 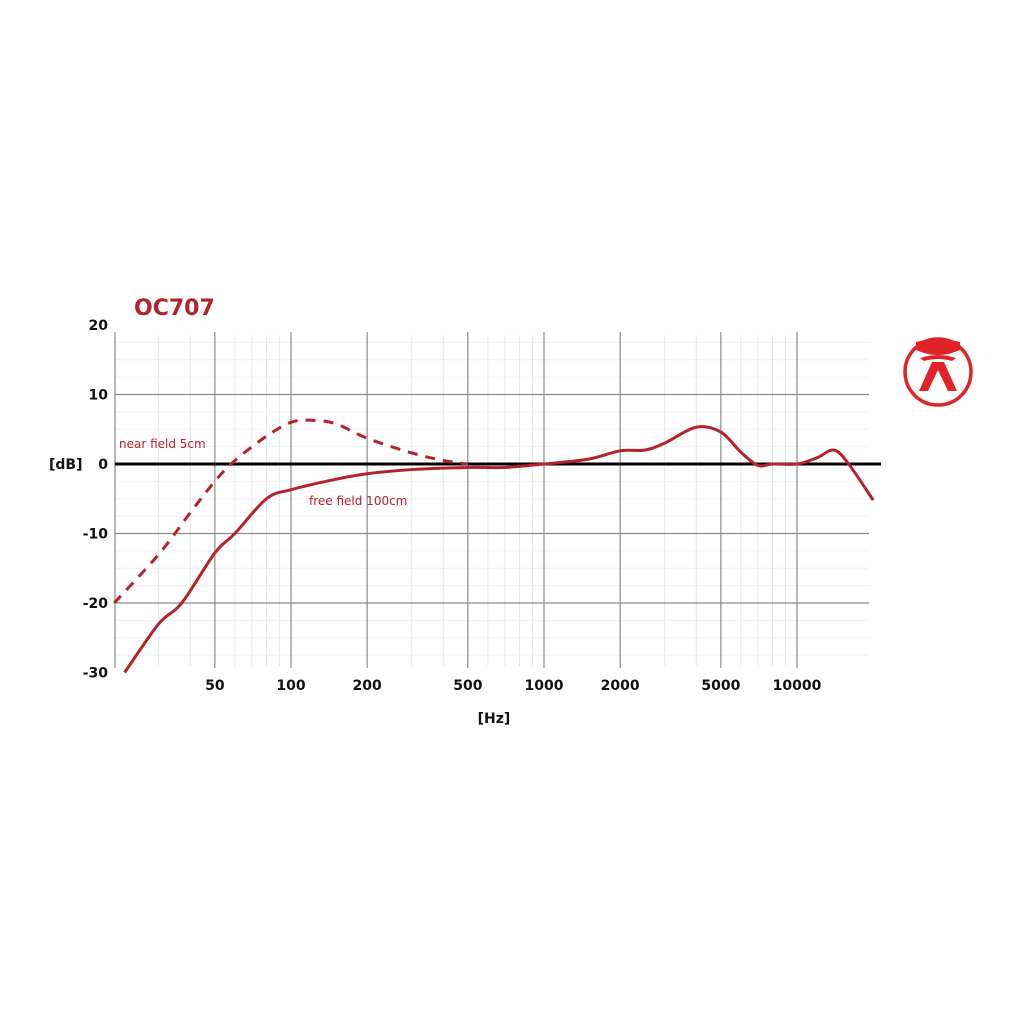 What do you see at coordinates (290, 686) in the screenshot?
I see `x-tick-label: 100` at bounding box center [290, 686].